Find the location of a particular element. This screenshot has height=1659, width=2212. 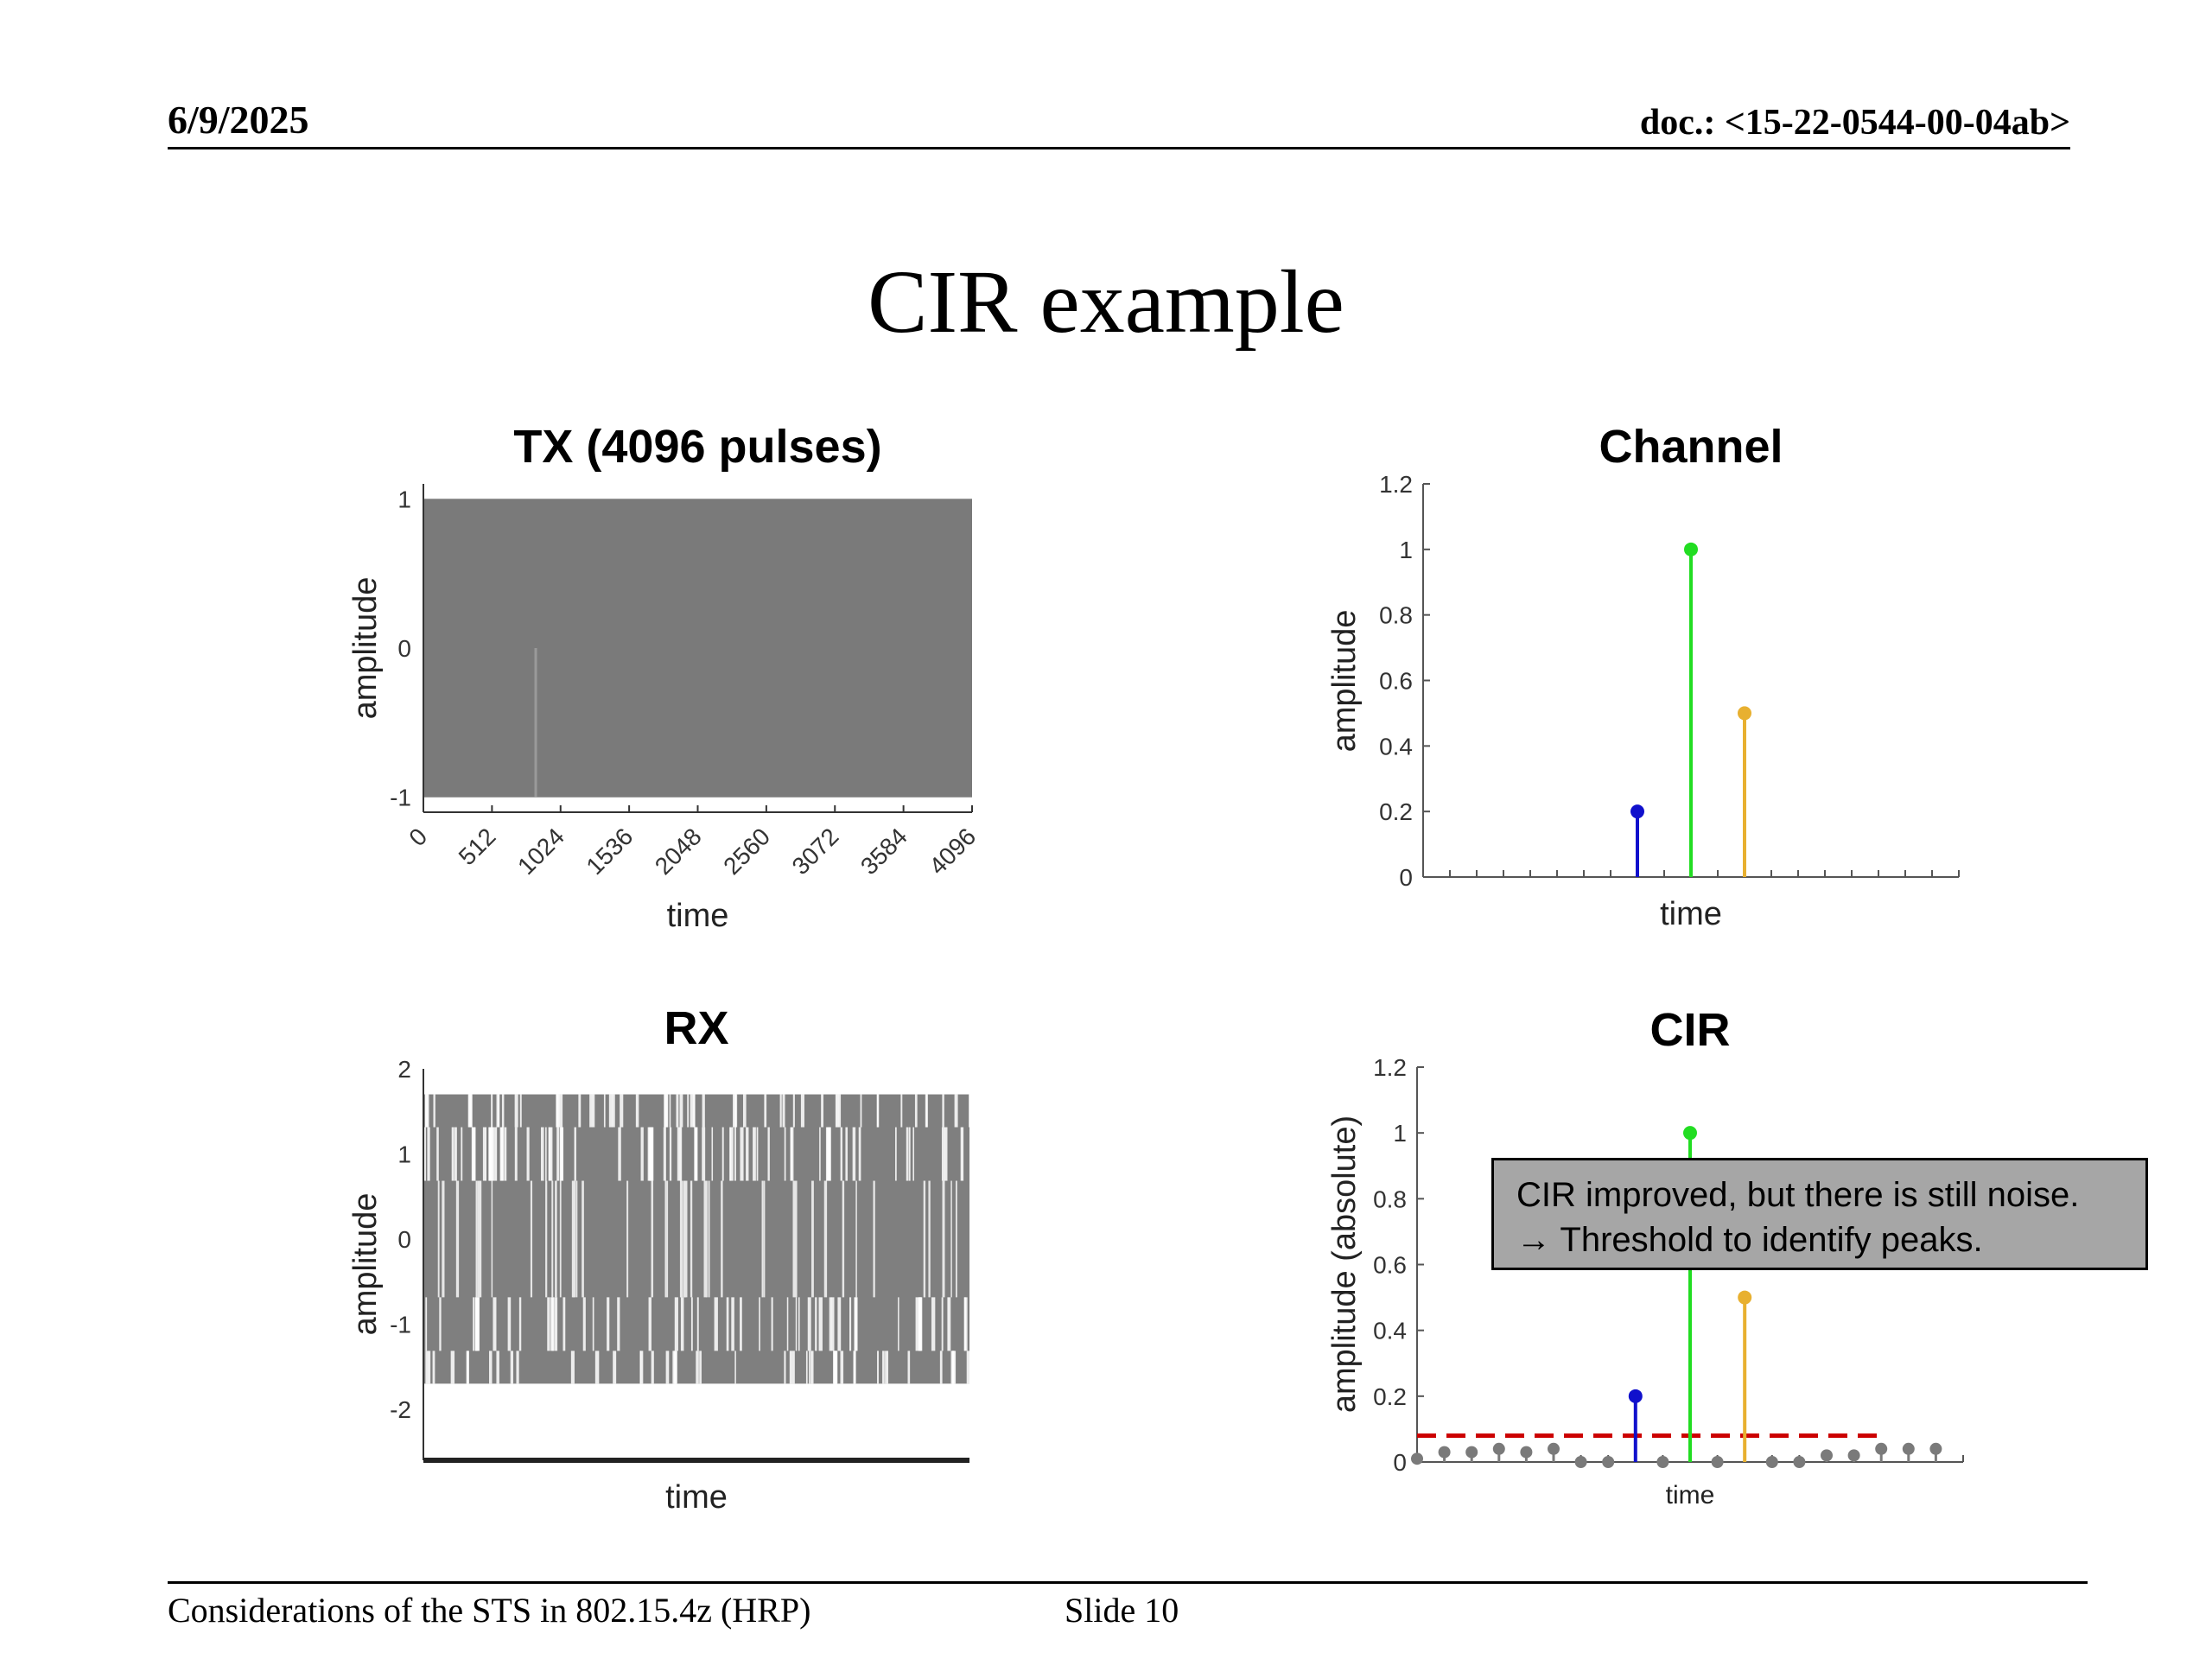

cir-ytick-label: 1.2 is located at coordinates (1390, 1067).